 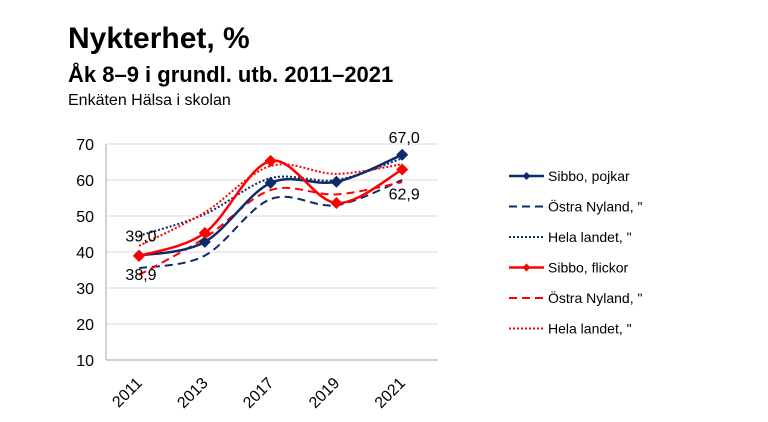 What do you see at coordinates (588, 268) in the screenshot?
I see `legend-label: Sibbo, flickor` at bounding box center [588, 268].